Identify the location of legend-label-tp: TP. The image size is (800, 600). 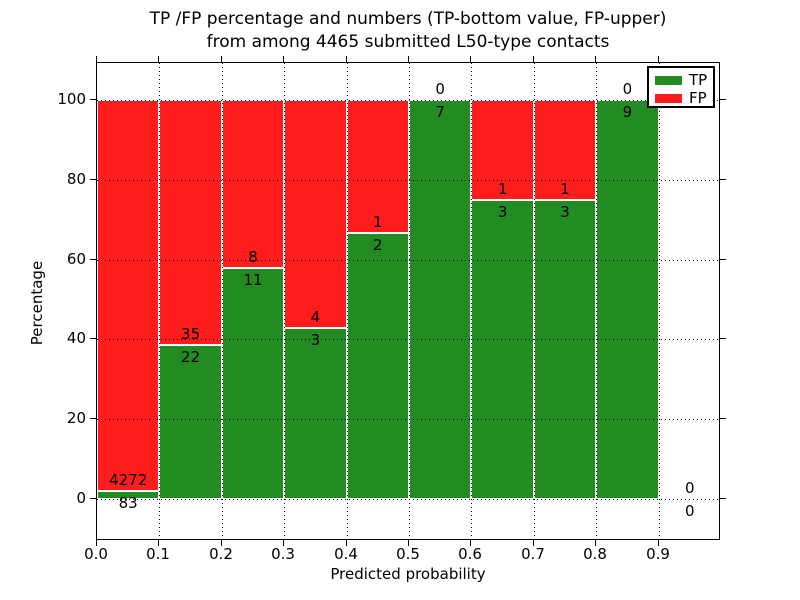
(698, 80).